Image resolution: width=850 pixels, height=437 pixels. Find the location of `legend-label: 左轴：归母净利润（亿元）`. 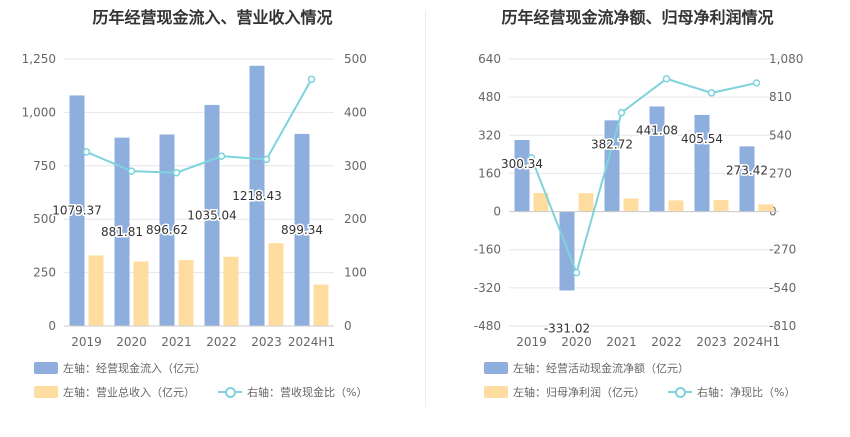

legend-label: 左轴：归母净利润（亿元） is located at coordinates (579, 392).